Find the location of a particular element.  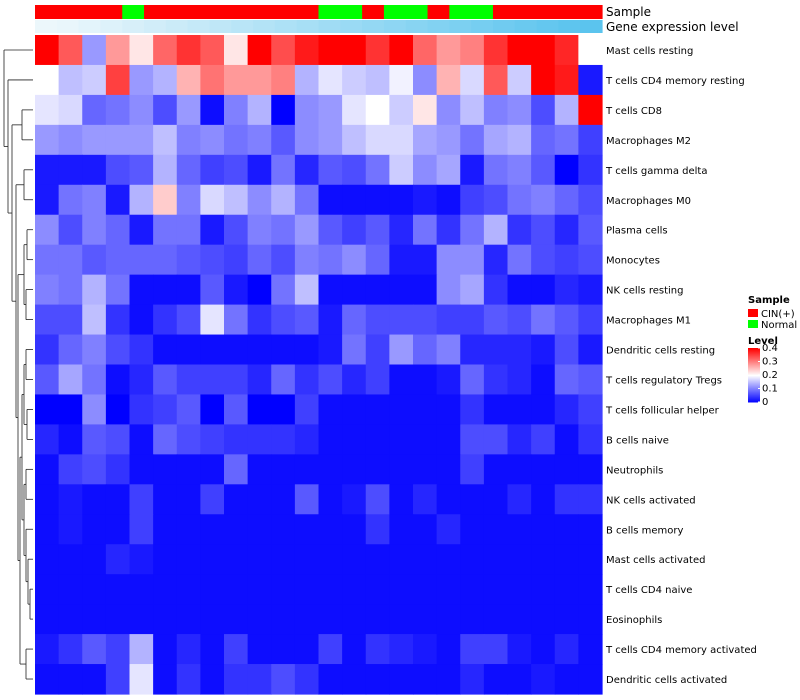

legend-level-colorbar is located at coordinates (754, 375).